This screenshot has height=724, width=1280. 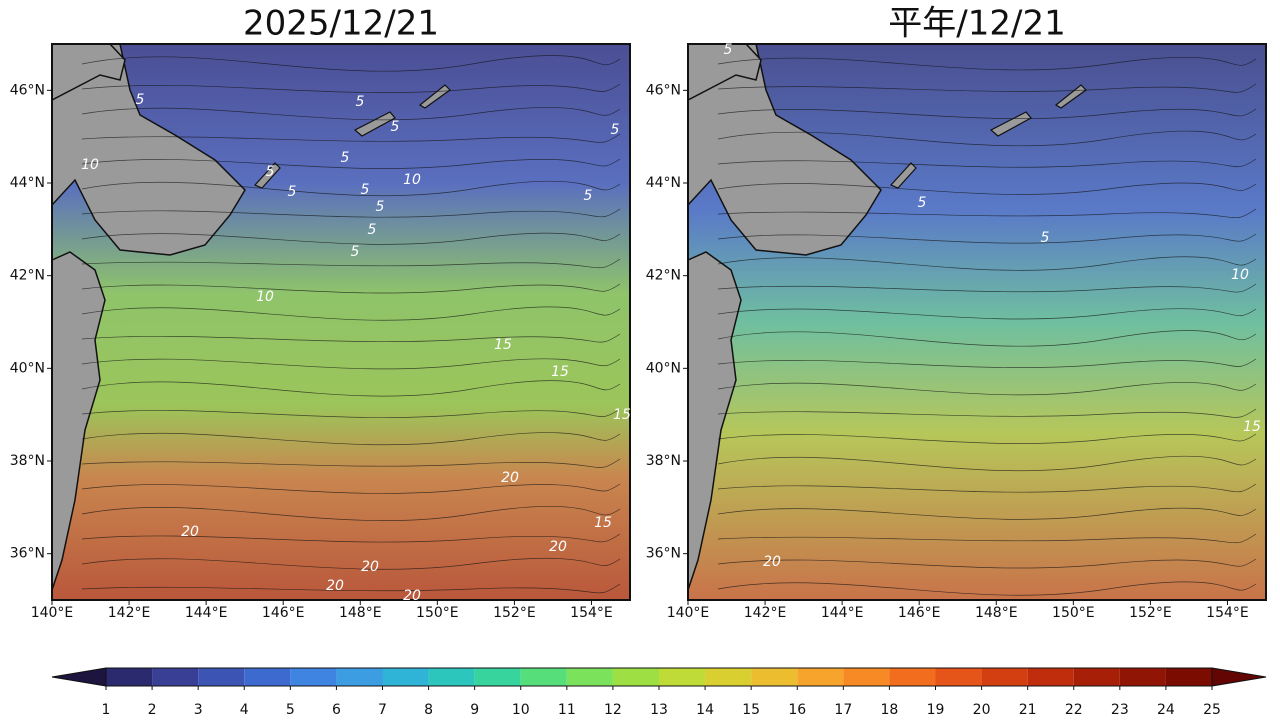 What do you see at coordinates (290, 710) in the screenshot?
I see `colorbar-tick-label: 5` at bounding box center [290, 710].